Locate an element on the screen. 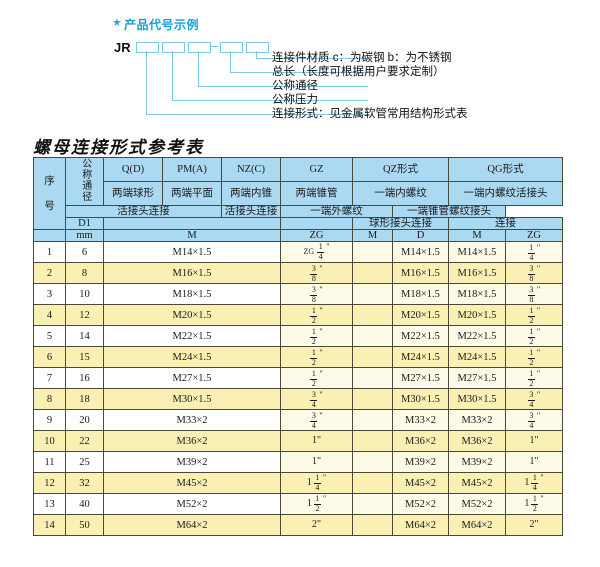 The image size is (600, 567). cell-dn: 10 is located at coordinates (84, 294).